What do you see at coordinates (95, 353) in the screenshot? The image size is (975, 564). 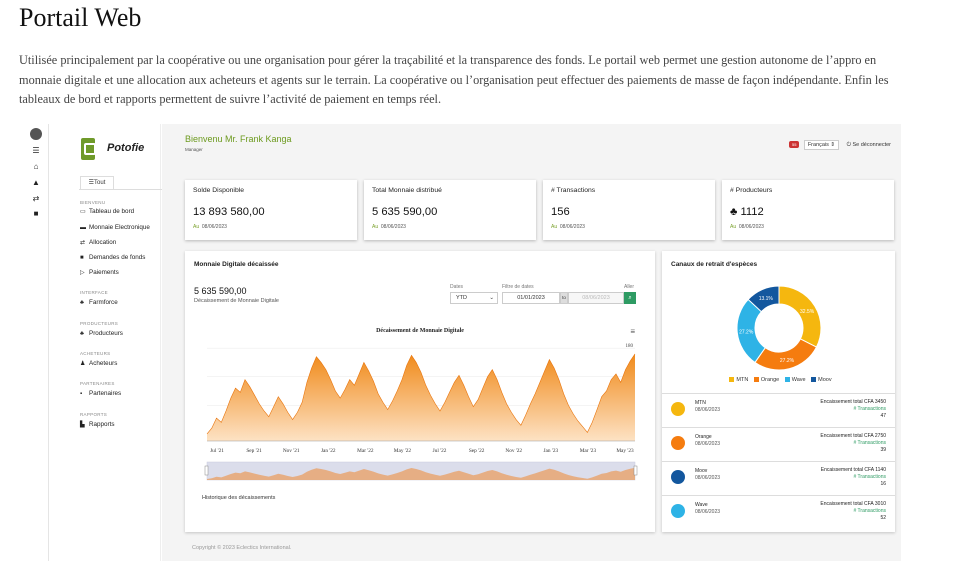 I see `section-label: ACHETEURS` at bounding box center [95, 353].